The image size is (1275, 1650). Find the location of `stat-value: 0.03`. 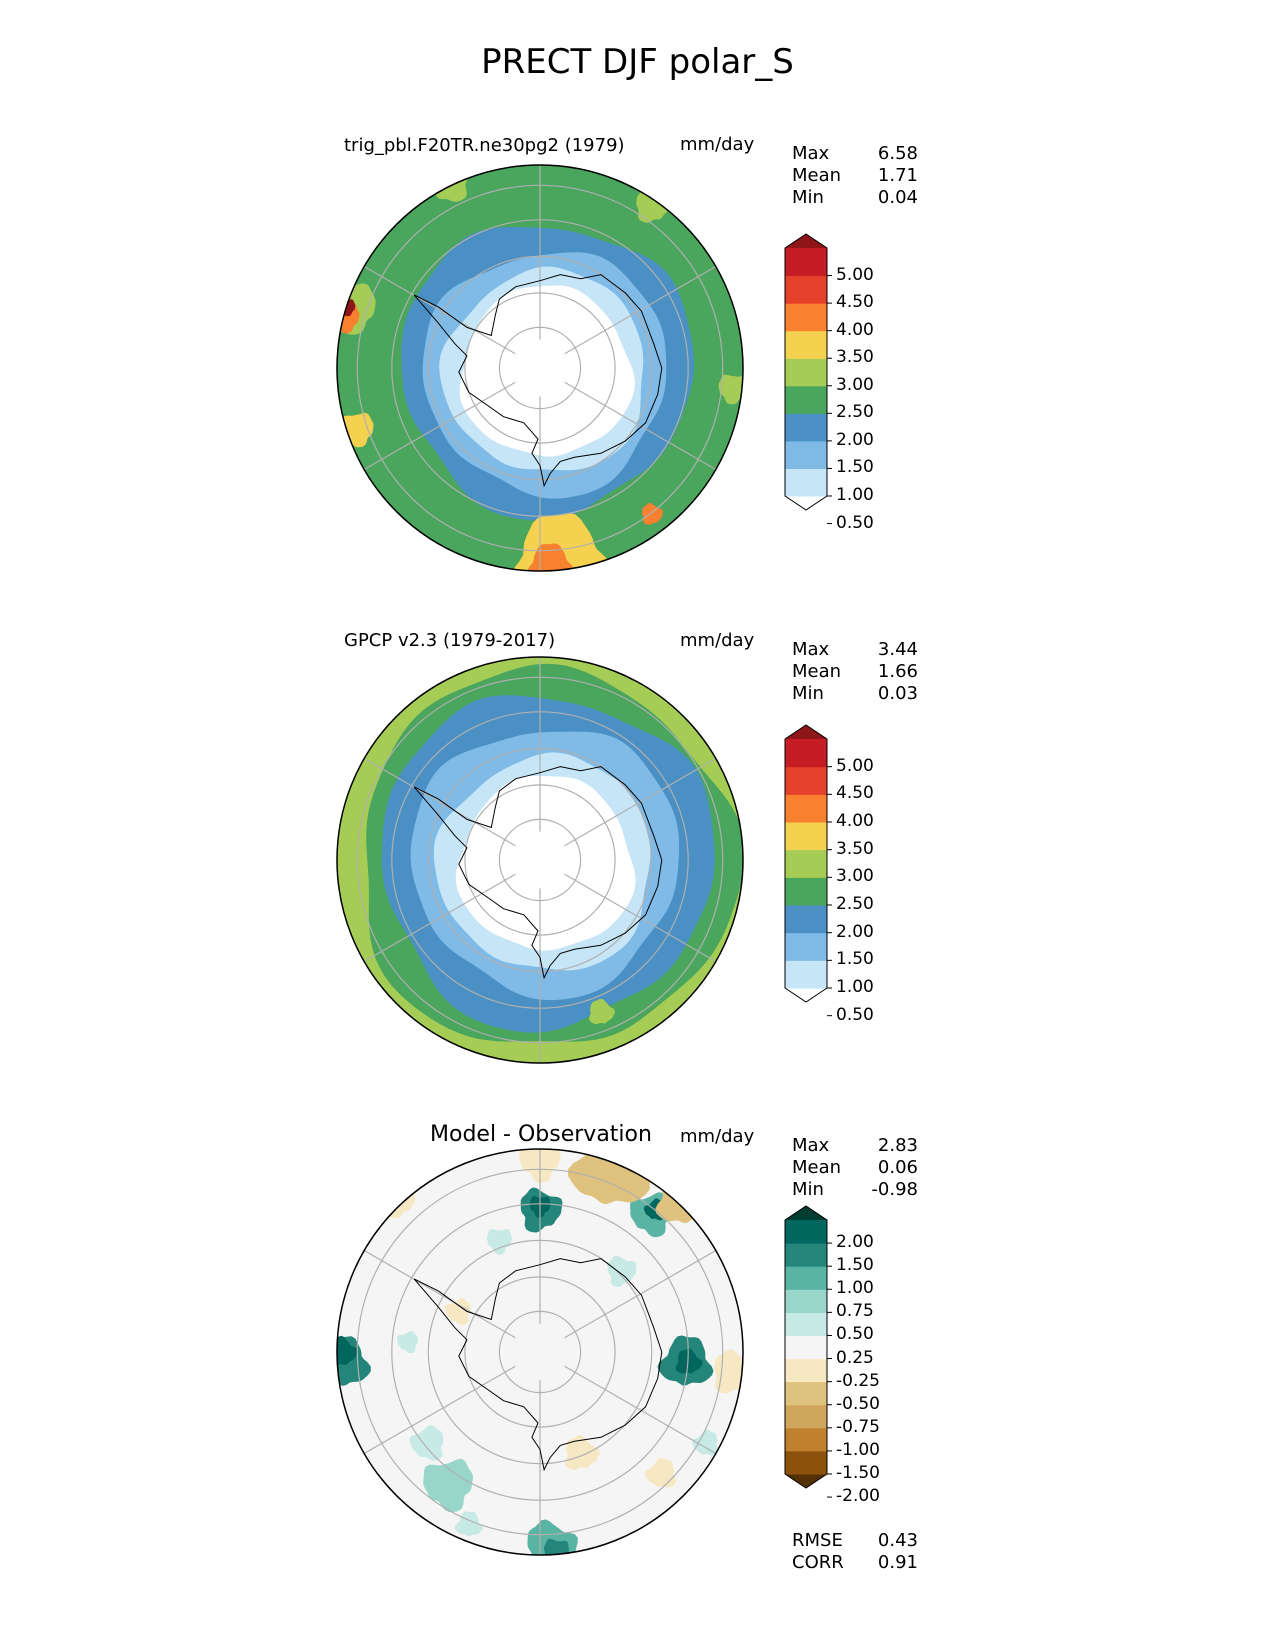

stat-value: 0.03 is located at coordinates (897, 693).